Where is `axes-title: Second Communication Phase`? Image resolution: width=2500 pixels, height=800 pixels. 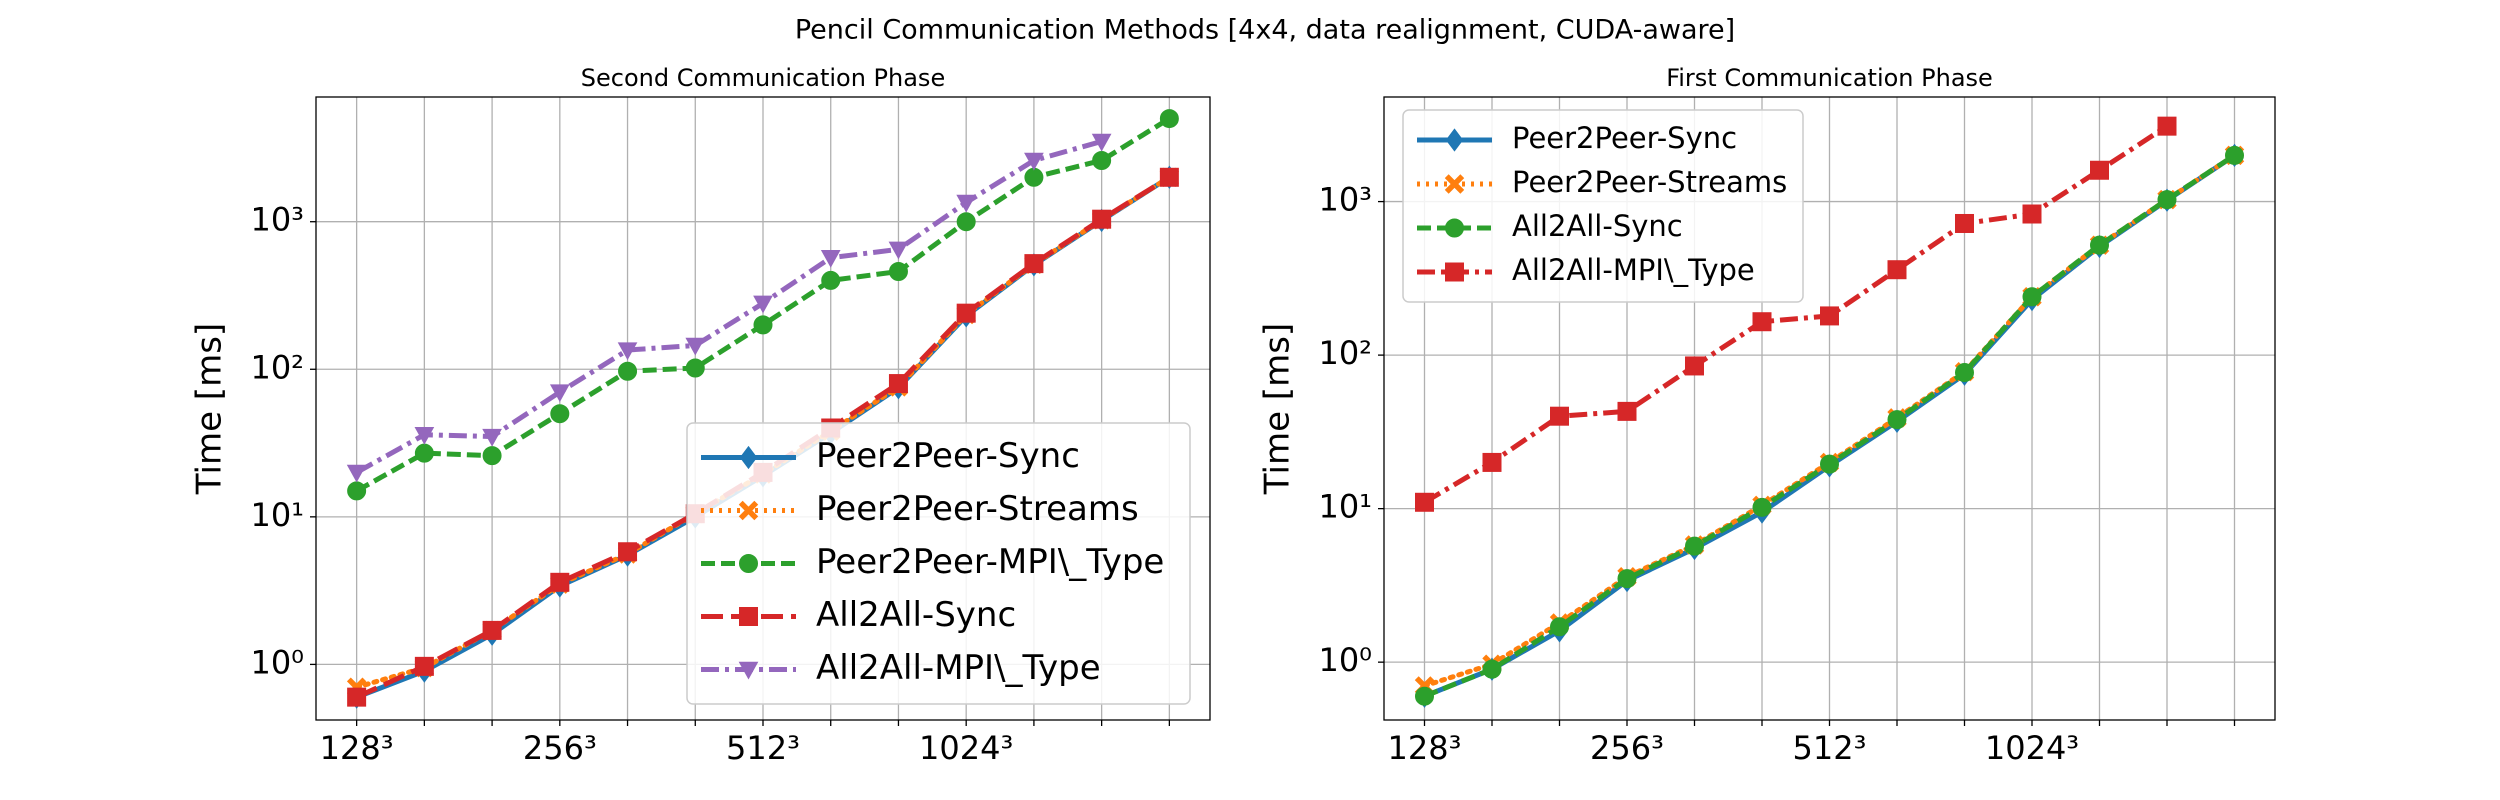 axes-title: Second Communication Phase is located at coordinates (763, 78).